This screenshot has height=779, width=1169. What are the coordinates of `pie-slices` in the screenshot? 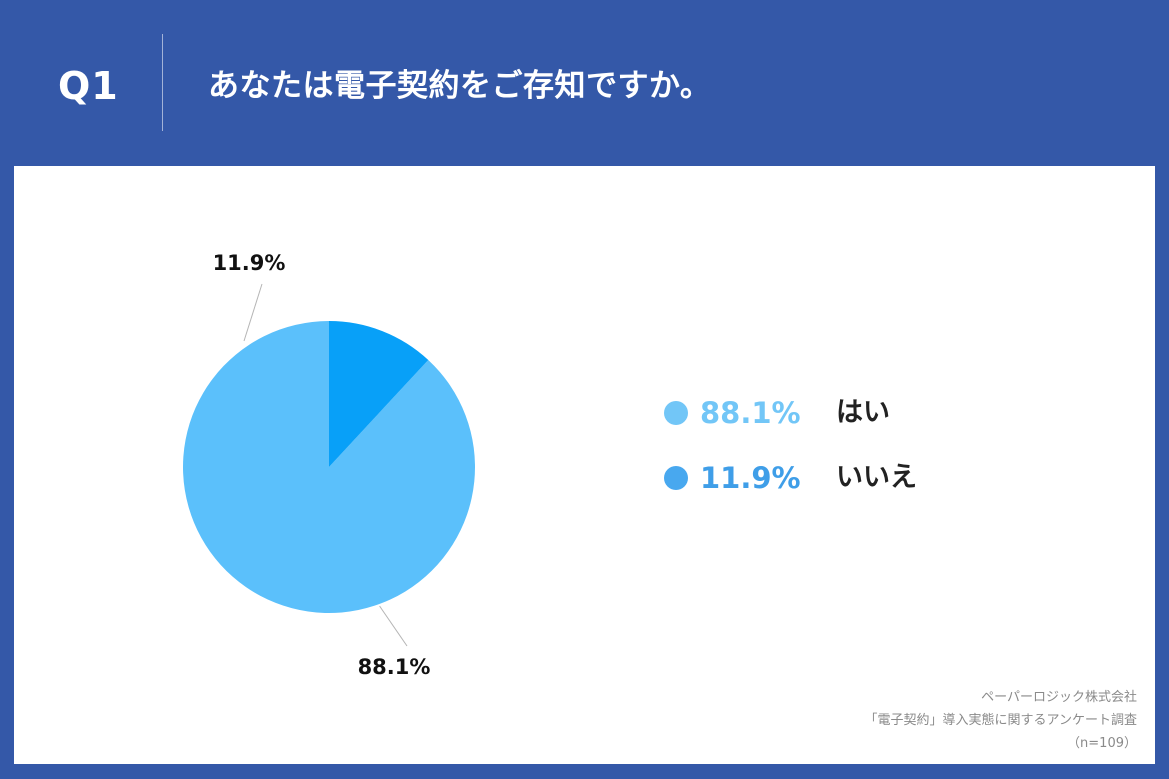 It's located at (329, 467).